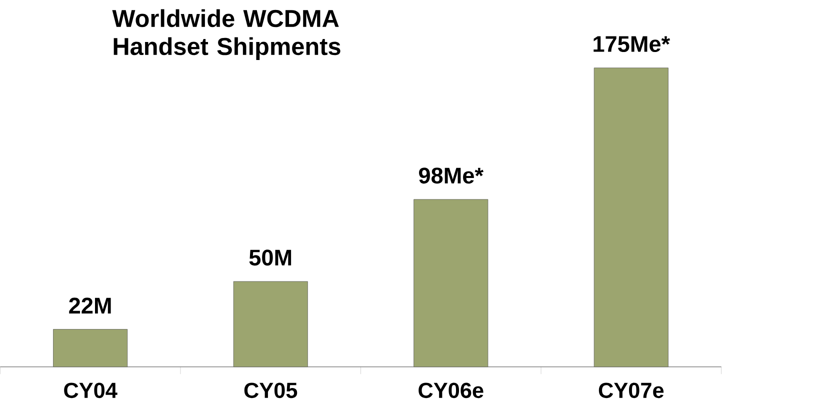 This screenshot has width=825, height=420. I want to click on x-tick-label: CY06e, so click(451, 390).